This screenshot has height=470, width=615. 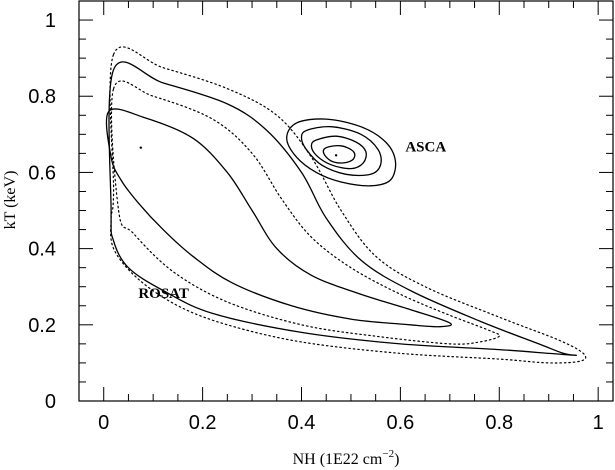 I want to click on y-tick-label: 0.6, so click(x=42, y=173).